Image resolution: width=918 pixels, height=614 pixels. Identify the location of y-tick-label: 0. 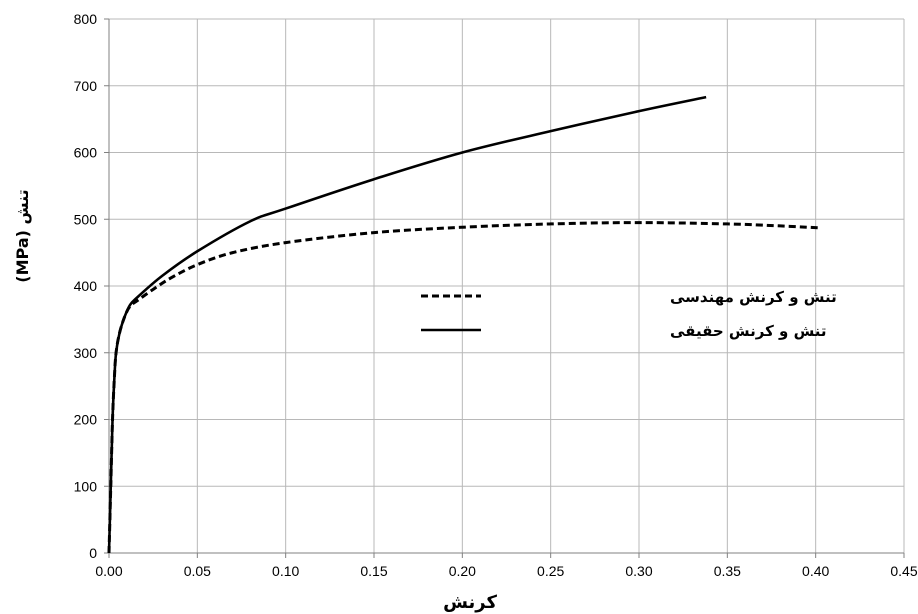
(93, 553).